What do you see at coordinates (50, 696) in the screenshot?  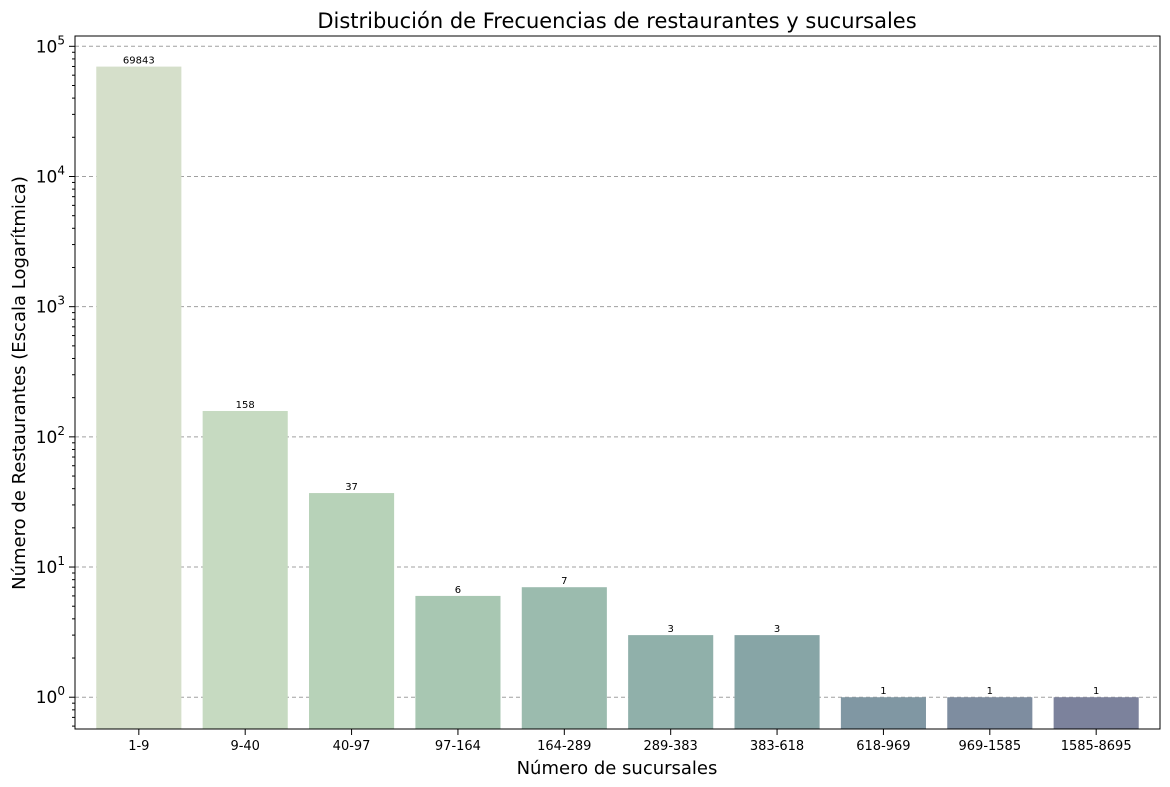 I see `y-tick-label: 10⁰` at bounding box center [50, 696].